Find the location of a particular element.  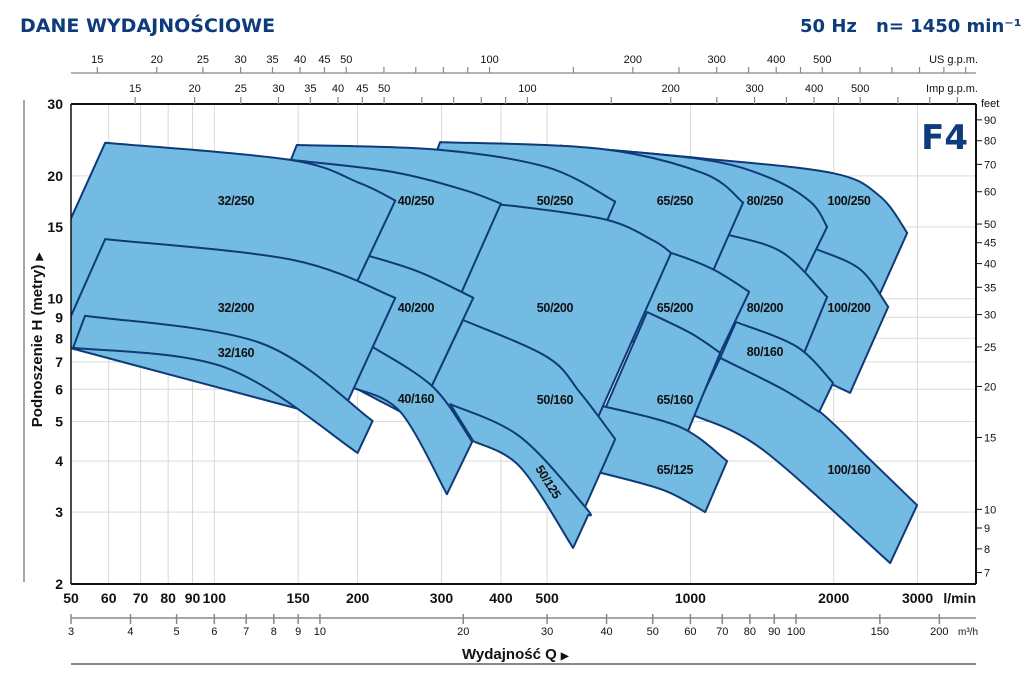

y-tick-label: 15 is located at coordinates (55, 227).